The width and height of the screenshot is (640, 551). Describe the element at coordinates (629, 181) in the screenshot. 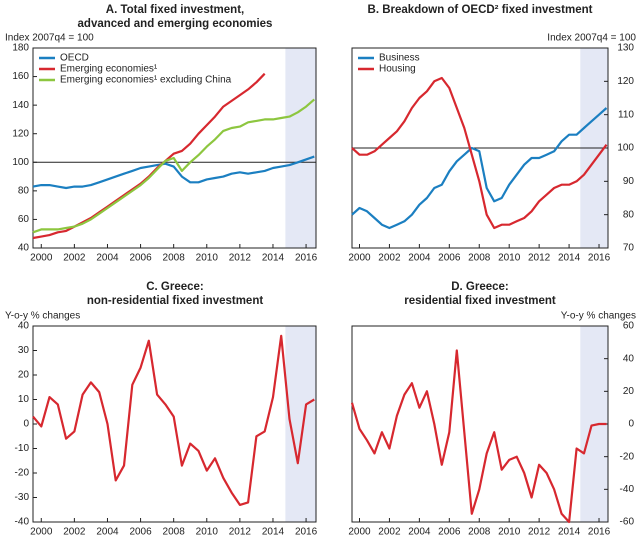

I see `y-tick-label: 90` at that location.